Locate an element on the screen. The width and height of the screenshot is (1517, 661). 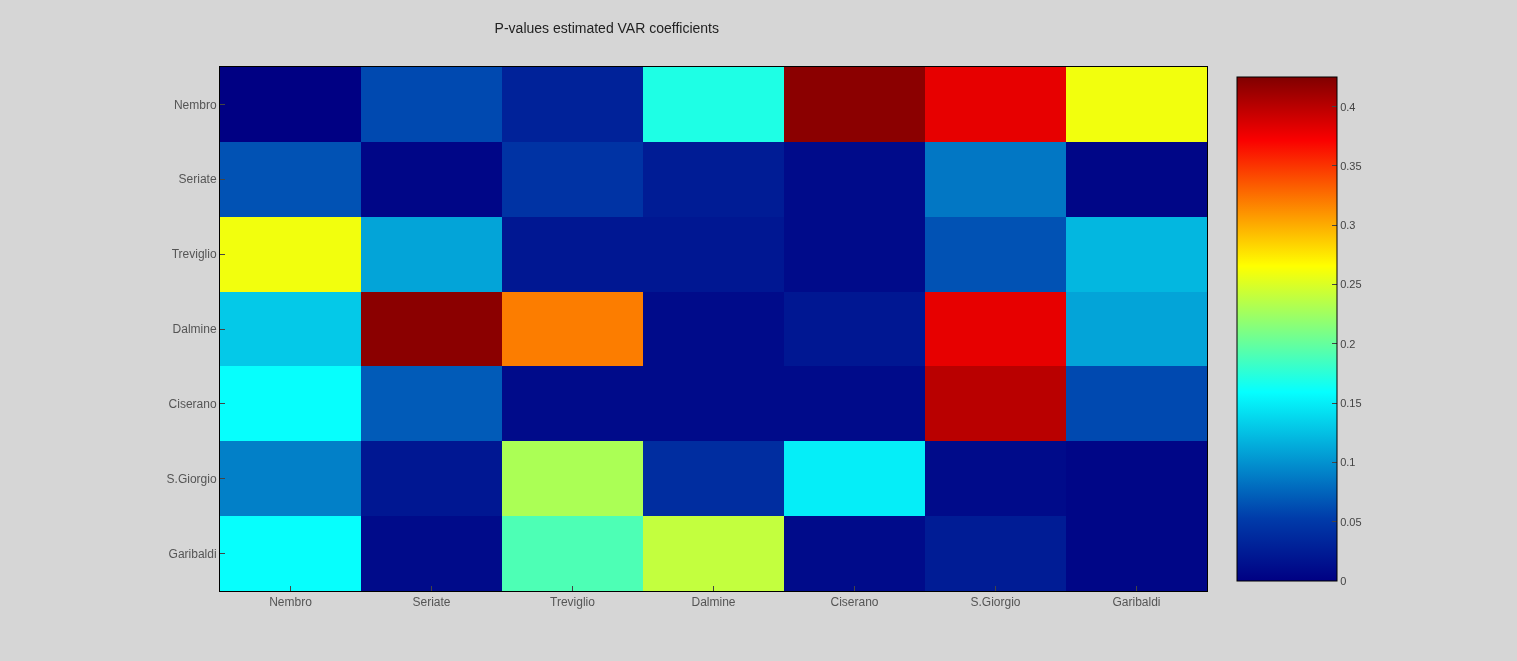
color-bar-label: 0.05 is located at coordinates (1351, 521).